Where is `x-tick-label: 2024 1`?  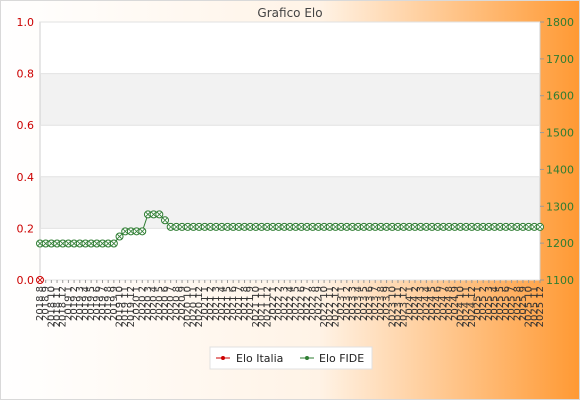
x-tick-label: 2024 1 is located at coordinates (409, 303).